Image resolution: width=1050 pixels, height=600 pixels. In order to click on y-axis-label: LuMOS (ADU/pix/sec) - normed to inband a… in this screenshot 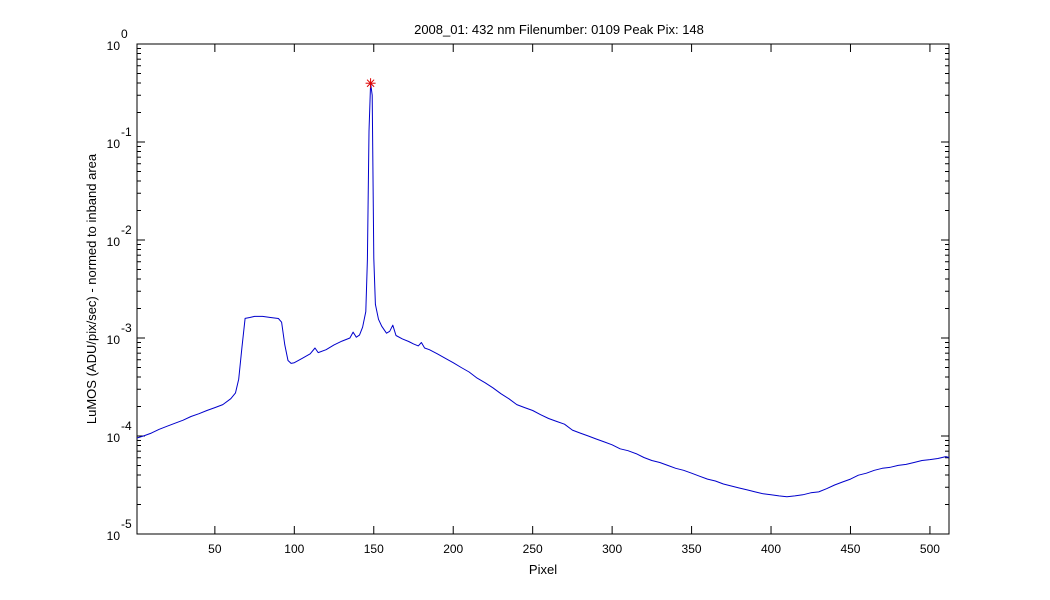, I will do `click(91, 288)`.